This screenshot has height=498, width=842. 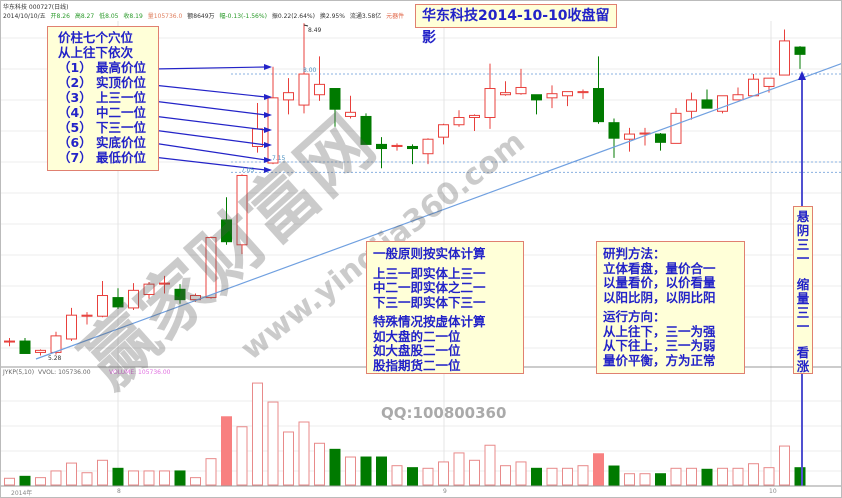 I want to click on x-tick-8: 8, so click(x=119, y=491).